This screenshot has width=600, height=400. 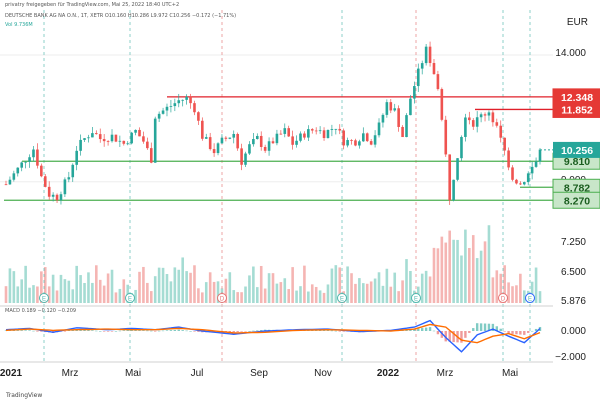 What do you see at coordinates (577, 110) in the screenshot?
I see `level-label-11.852: 11.852` at bounding box center [577, 110].